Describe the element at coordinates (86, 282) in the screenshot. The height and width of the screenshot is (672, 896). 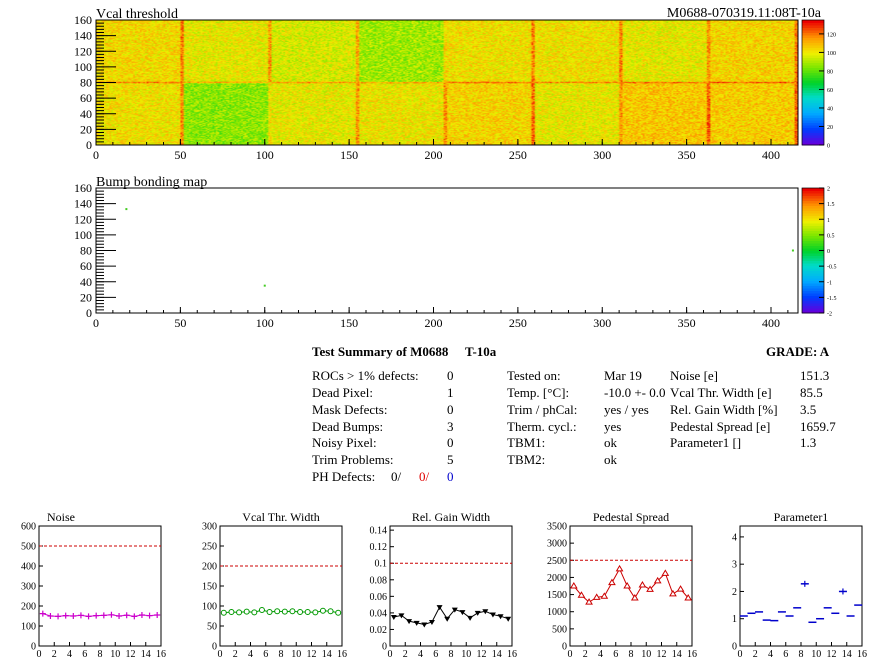
I see `y-tick-label: 40` at that location.